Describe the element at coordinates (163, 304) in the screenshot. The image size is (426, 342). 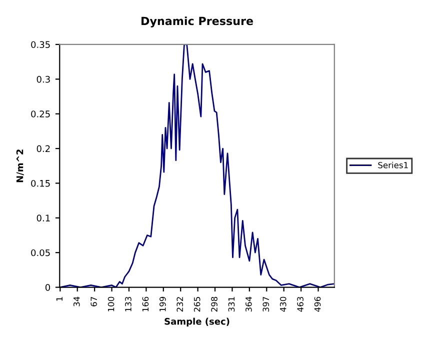
I see `x-tick-label: 199` at that location.